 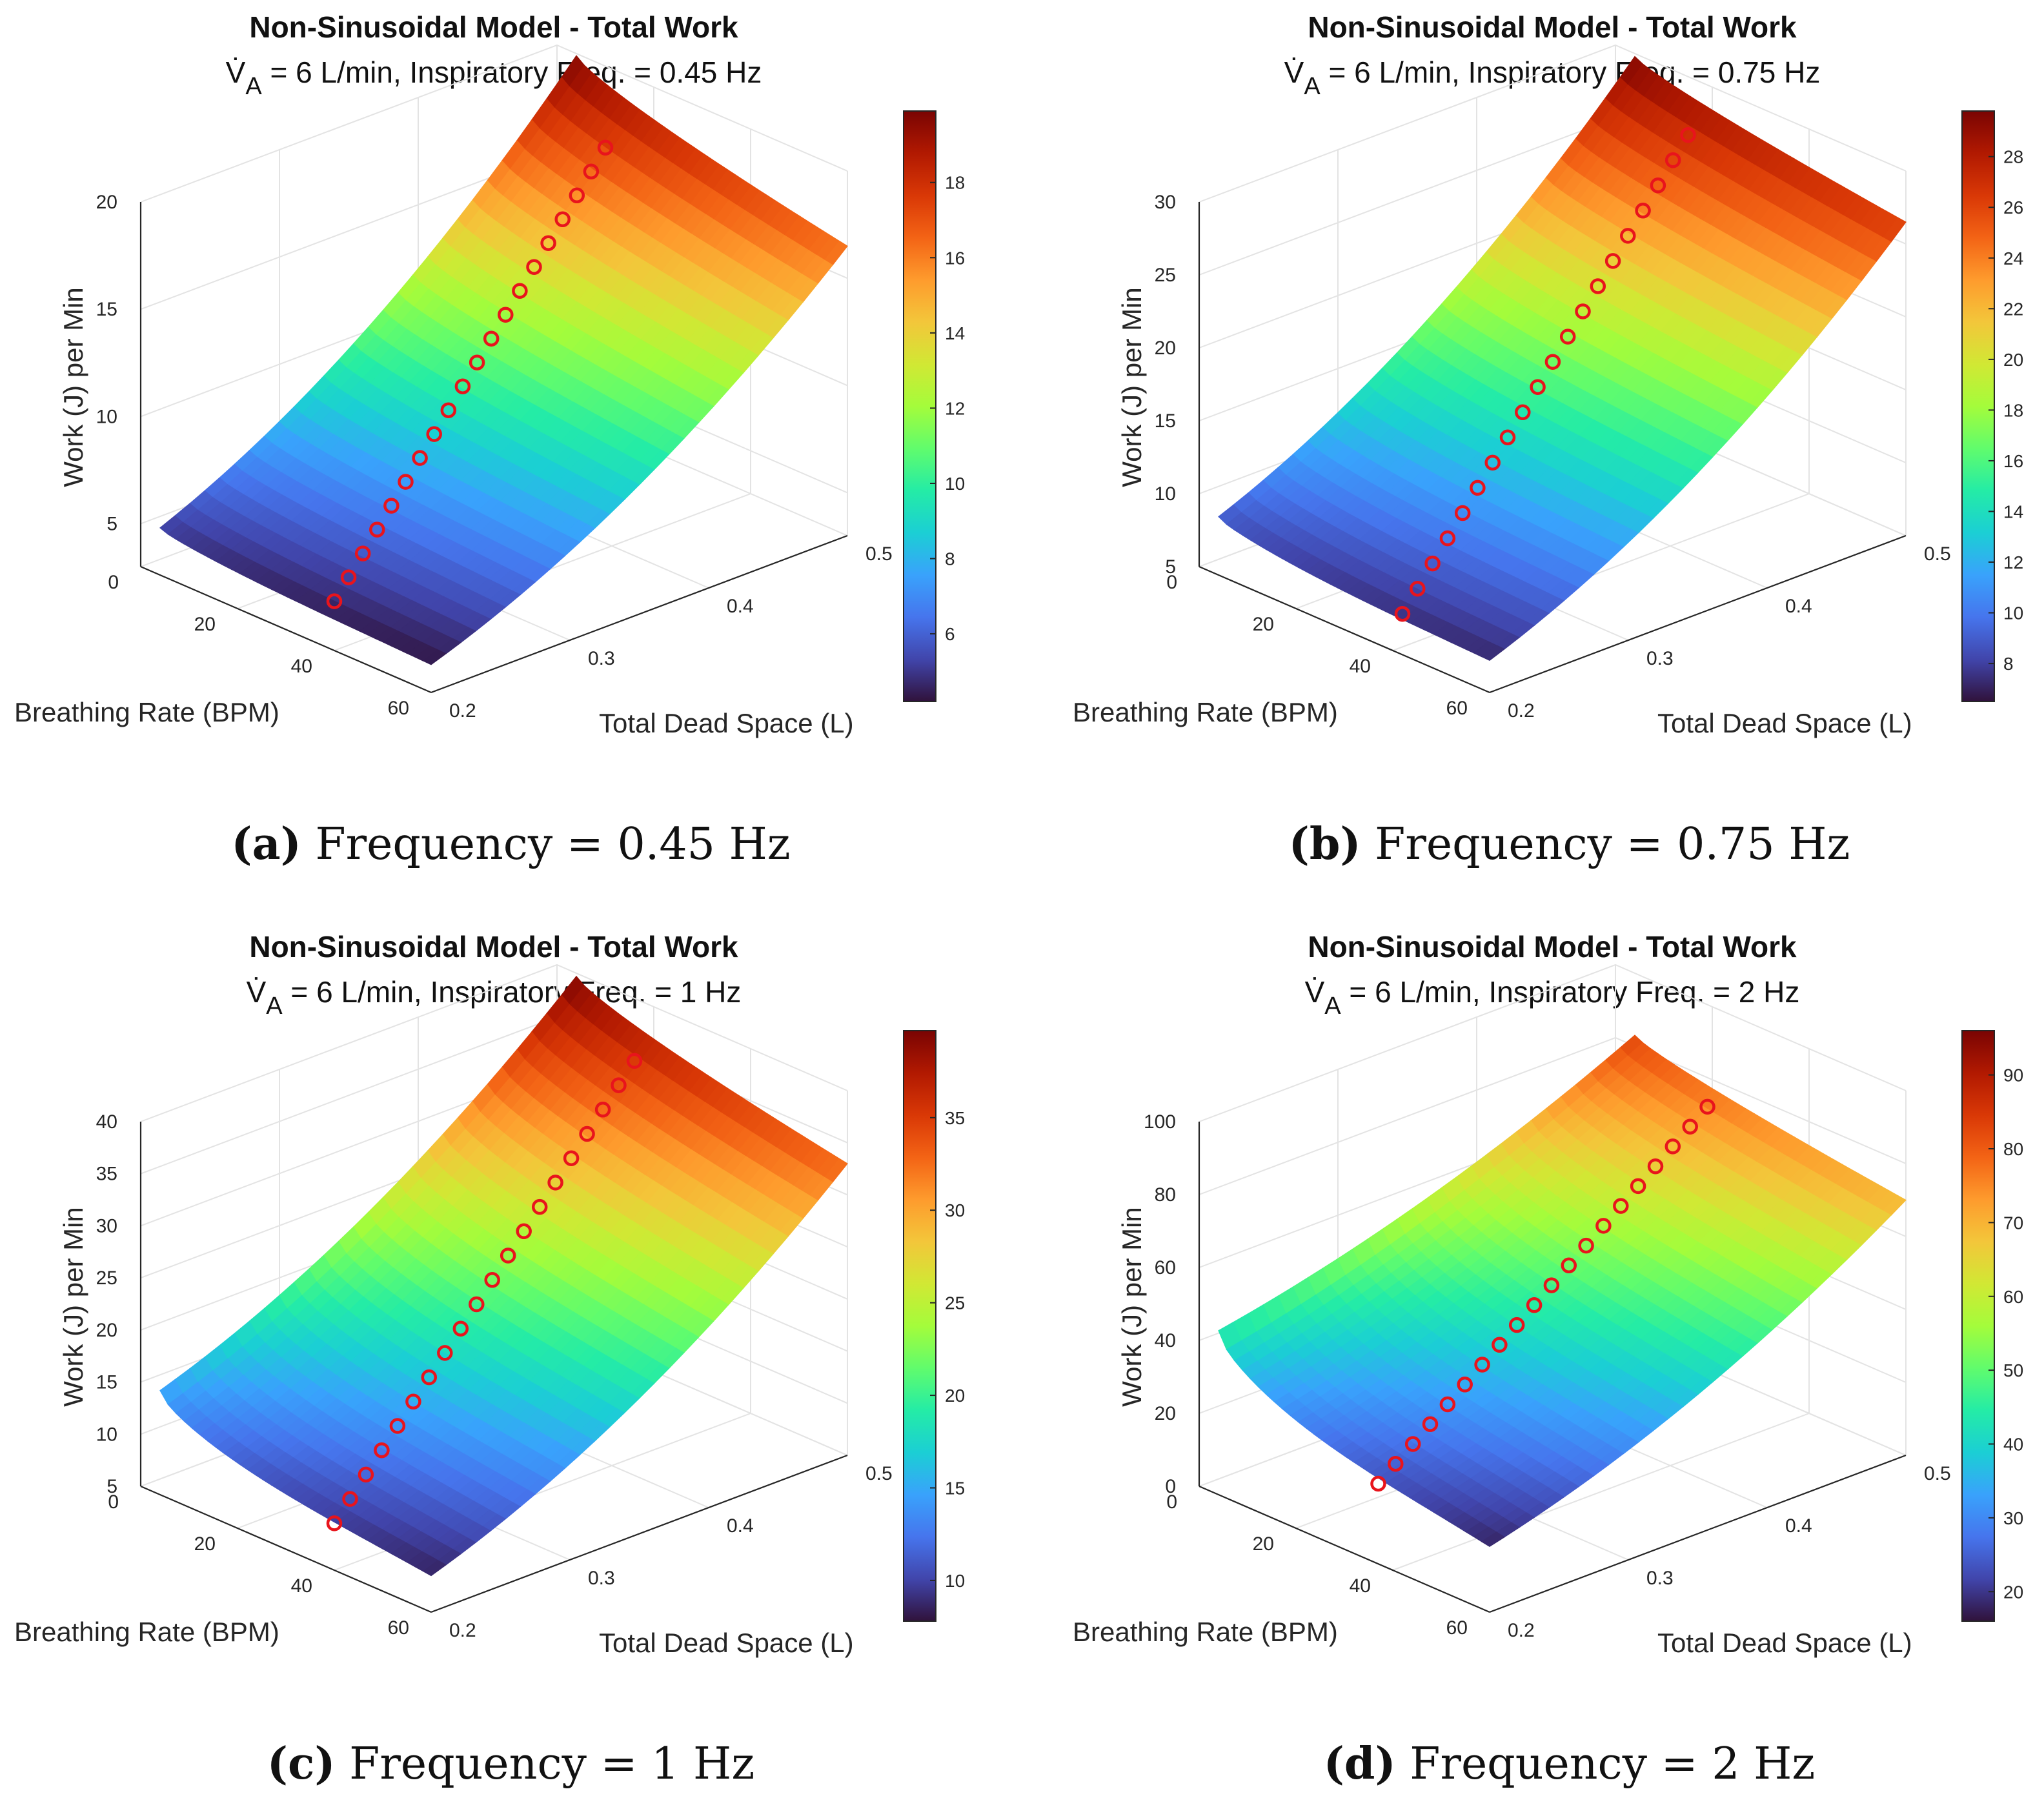 What do you see at coordinates (511, 1764) in the screenshot?
I see `panel-caption: (c) Frequency = 1 Hz` at bounding box center [511, 1764].